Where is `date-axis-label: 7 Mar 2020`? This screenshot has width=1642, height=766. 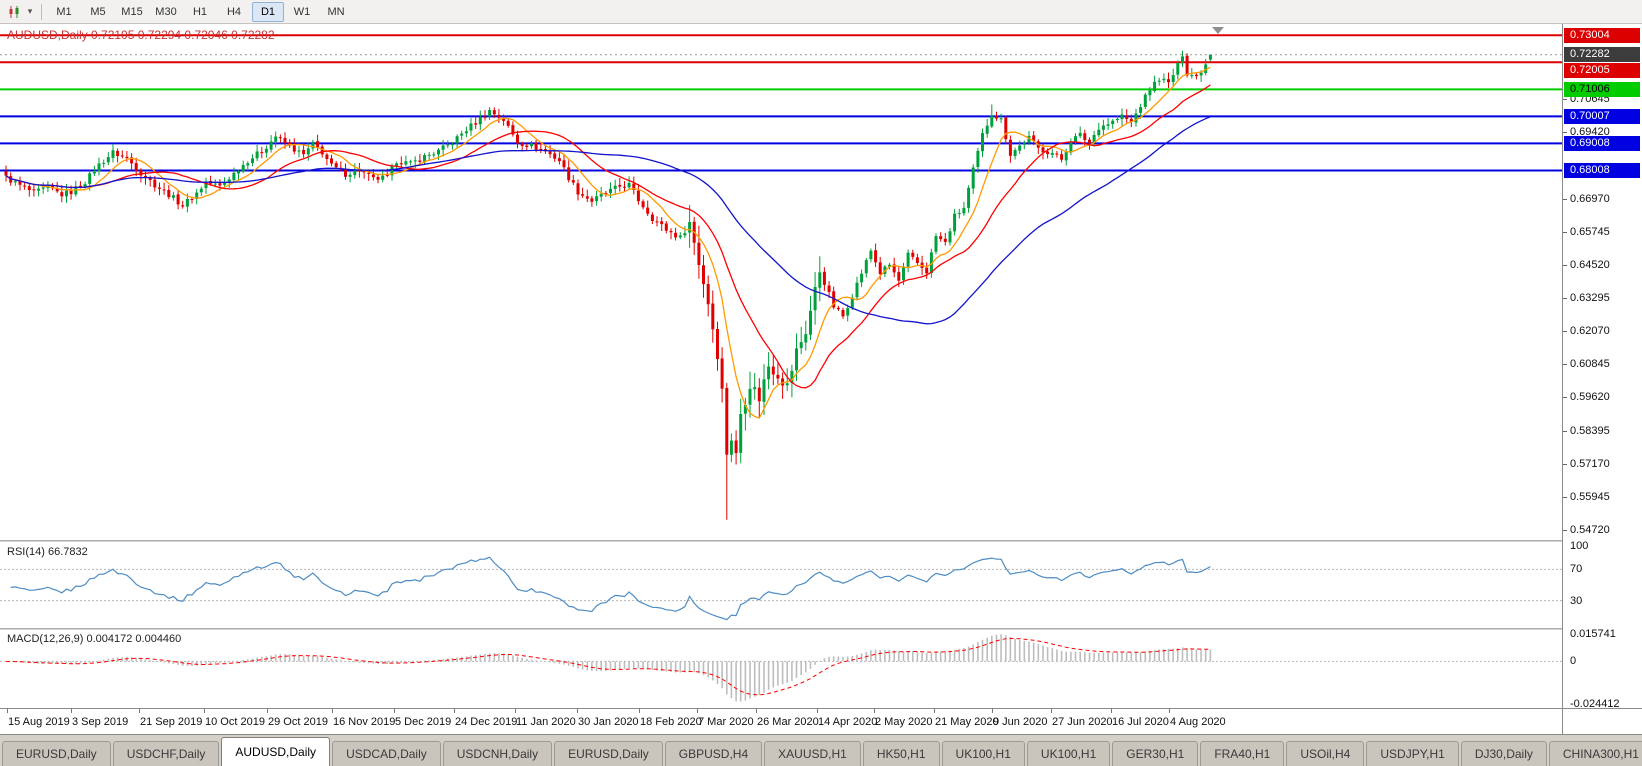 date-axis-label: 7 Mar 2020 is located at coordinates (726, 722).